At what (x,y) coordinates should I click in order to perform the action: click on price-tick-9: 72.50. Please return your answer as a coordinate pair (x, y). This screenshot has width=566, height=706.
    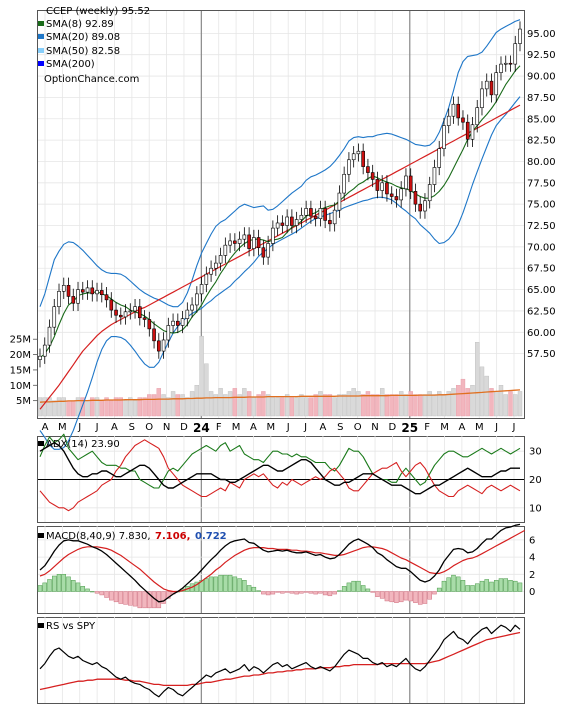
    Looking at the image, I should click on (541, 226).